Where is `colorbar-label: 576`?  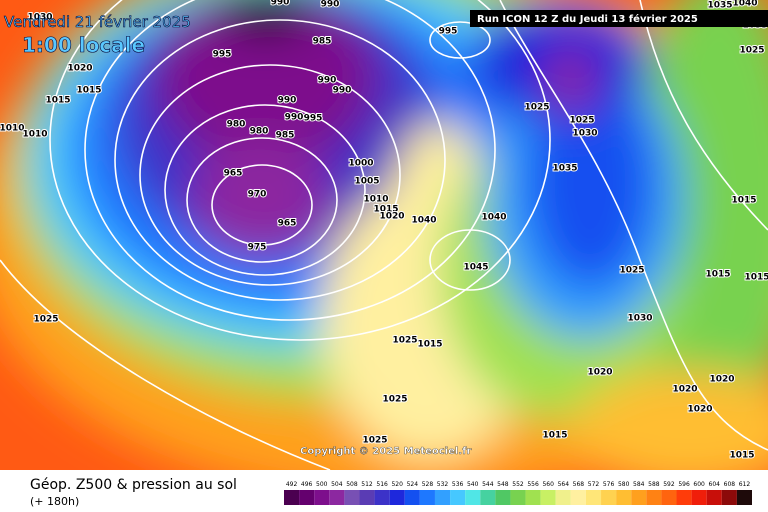 colorbar-label: 576 is located at coordinates (609, 484).